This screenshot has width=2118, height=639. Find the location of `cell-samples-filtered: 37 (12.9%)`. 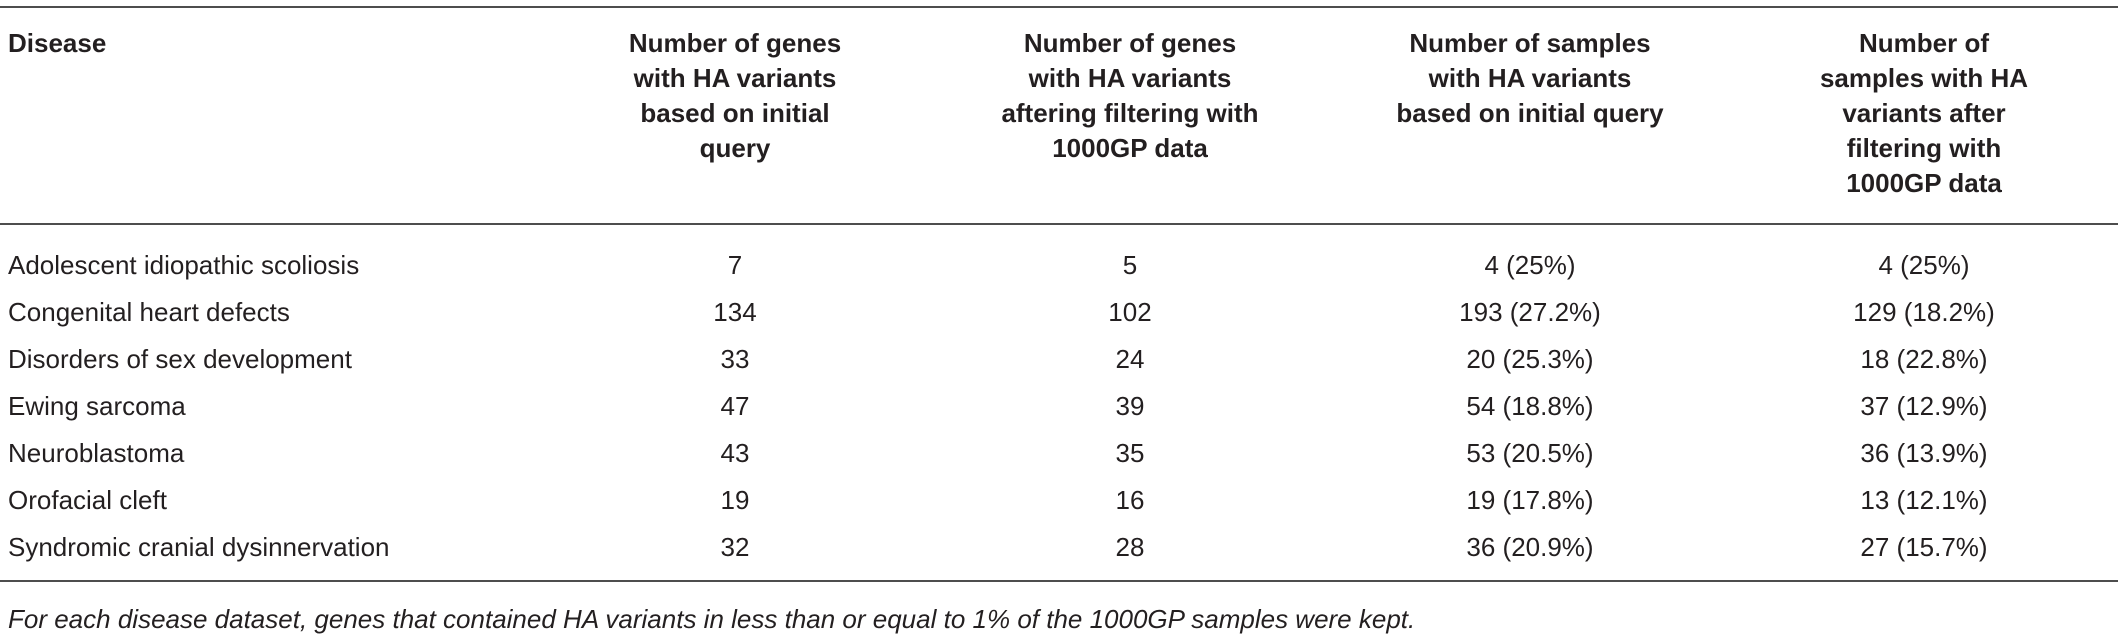

cell-samples-filtered: 37 (12.9%) is located at coordinates (1924, 405).